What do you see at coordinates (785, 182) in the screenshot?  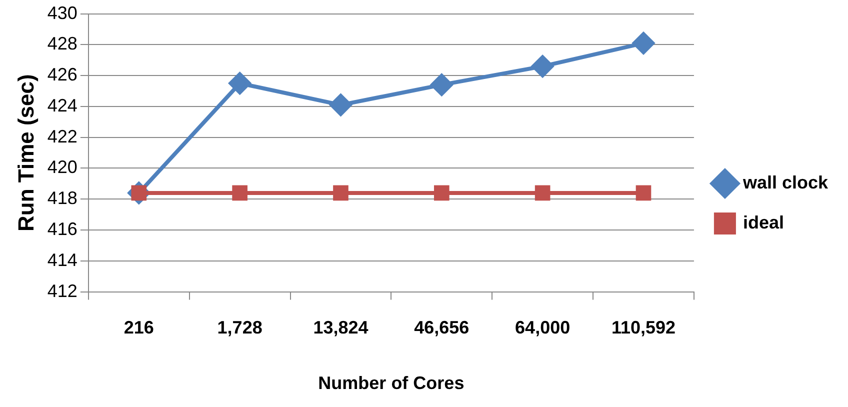 I see `legend-label: wall clock` at bounding box center [785, 182].